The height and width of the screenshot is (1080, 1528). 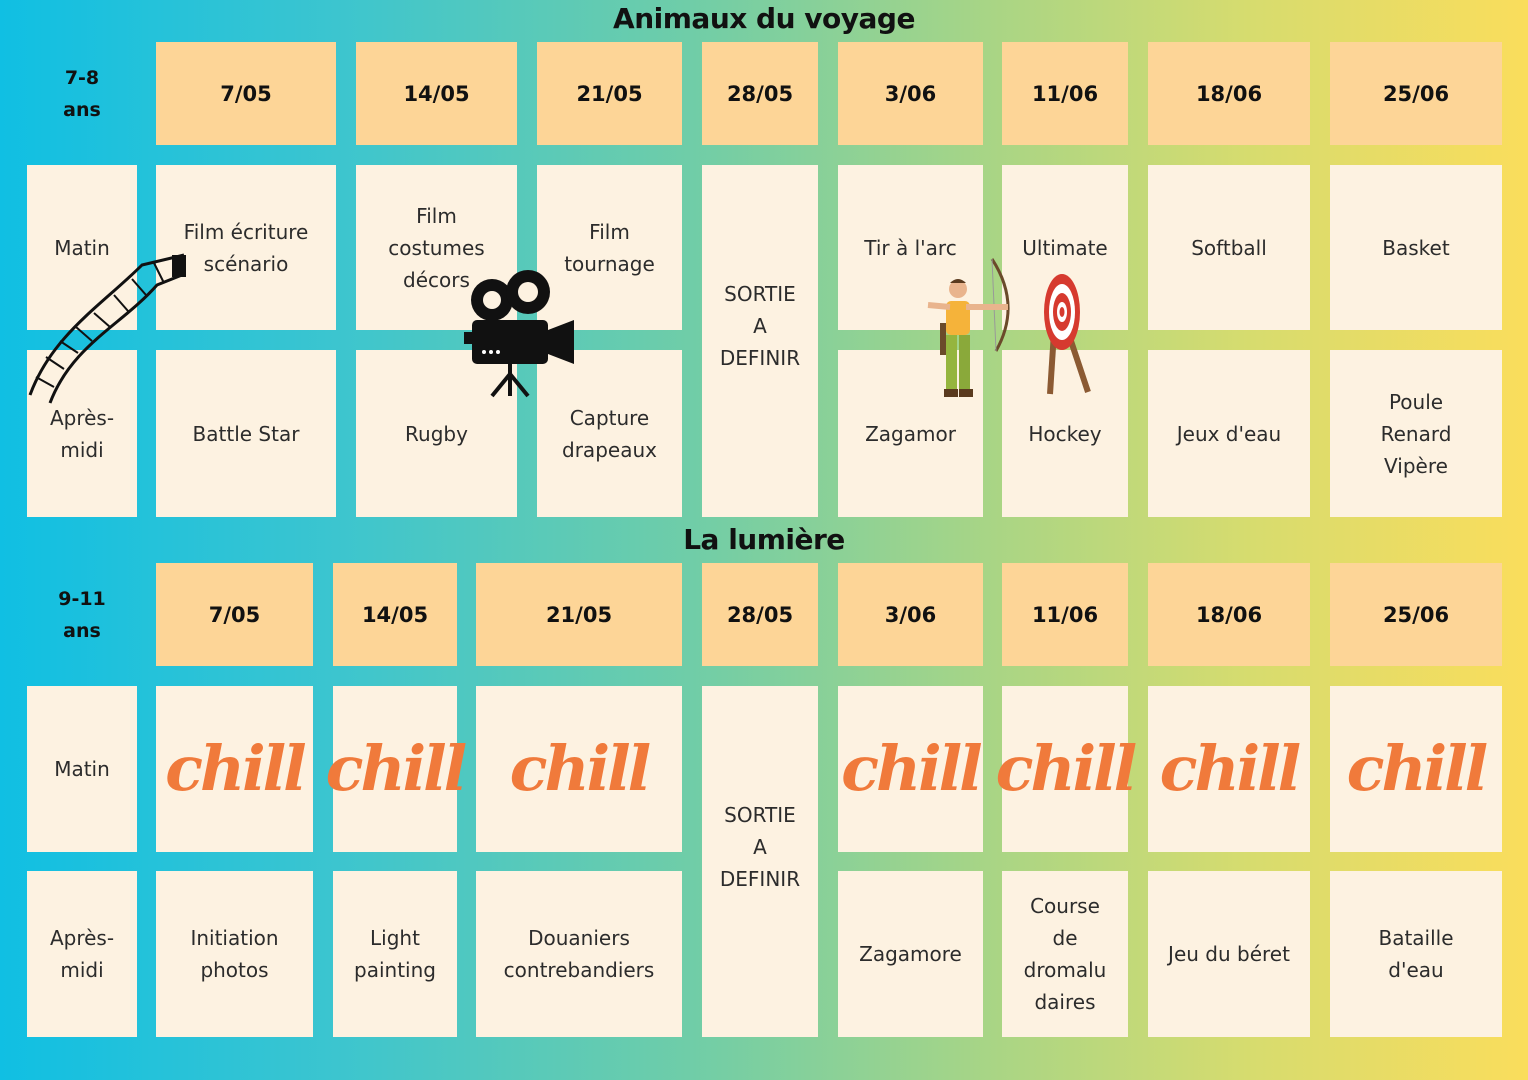 I want to click on age-group-label: 7-8 ans, so click(x=82, y=93).